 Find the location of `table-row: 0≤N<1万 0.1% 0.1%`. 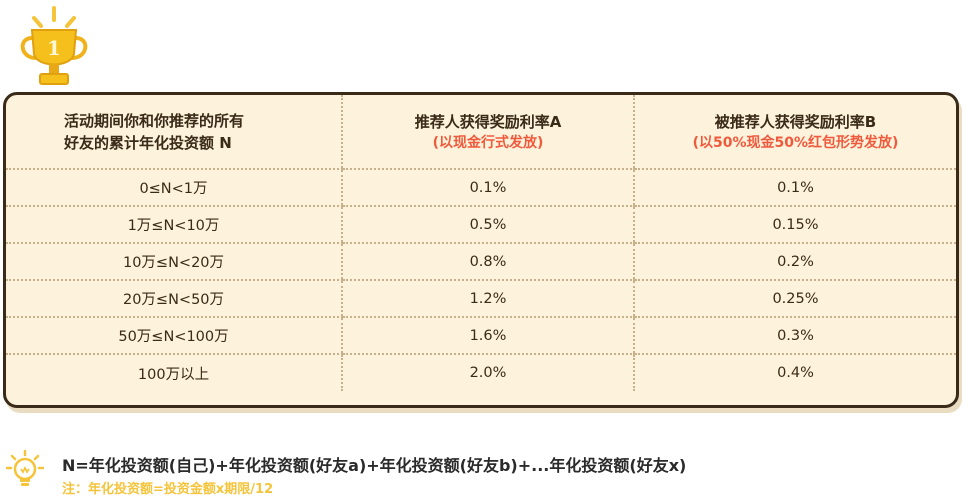

table-row: 0≤N<1万 0.1% 0.1% is located at coordinates (481, 188).